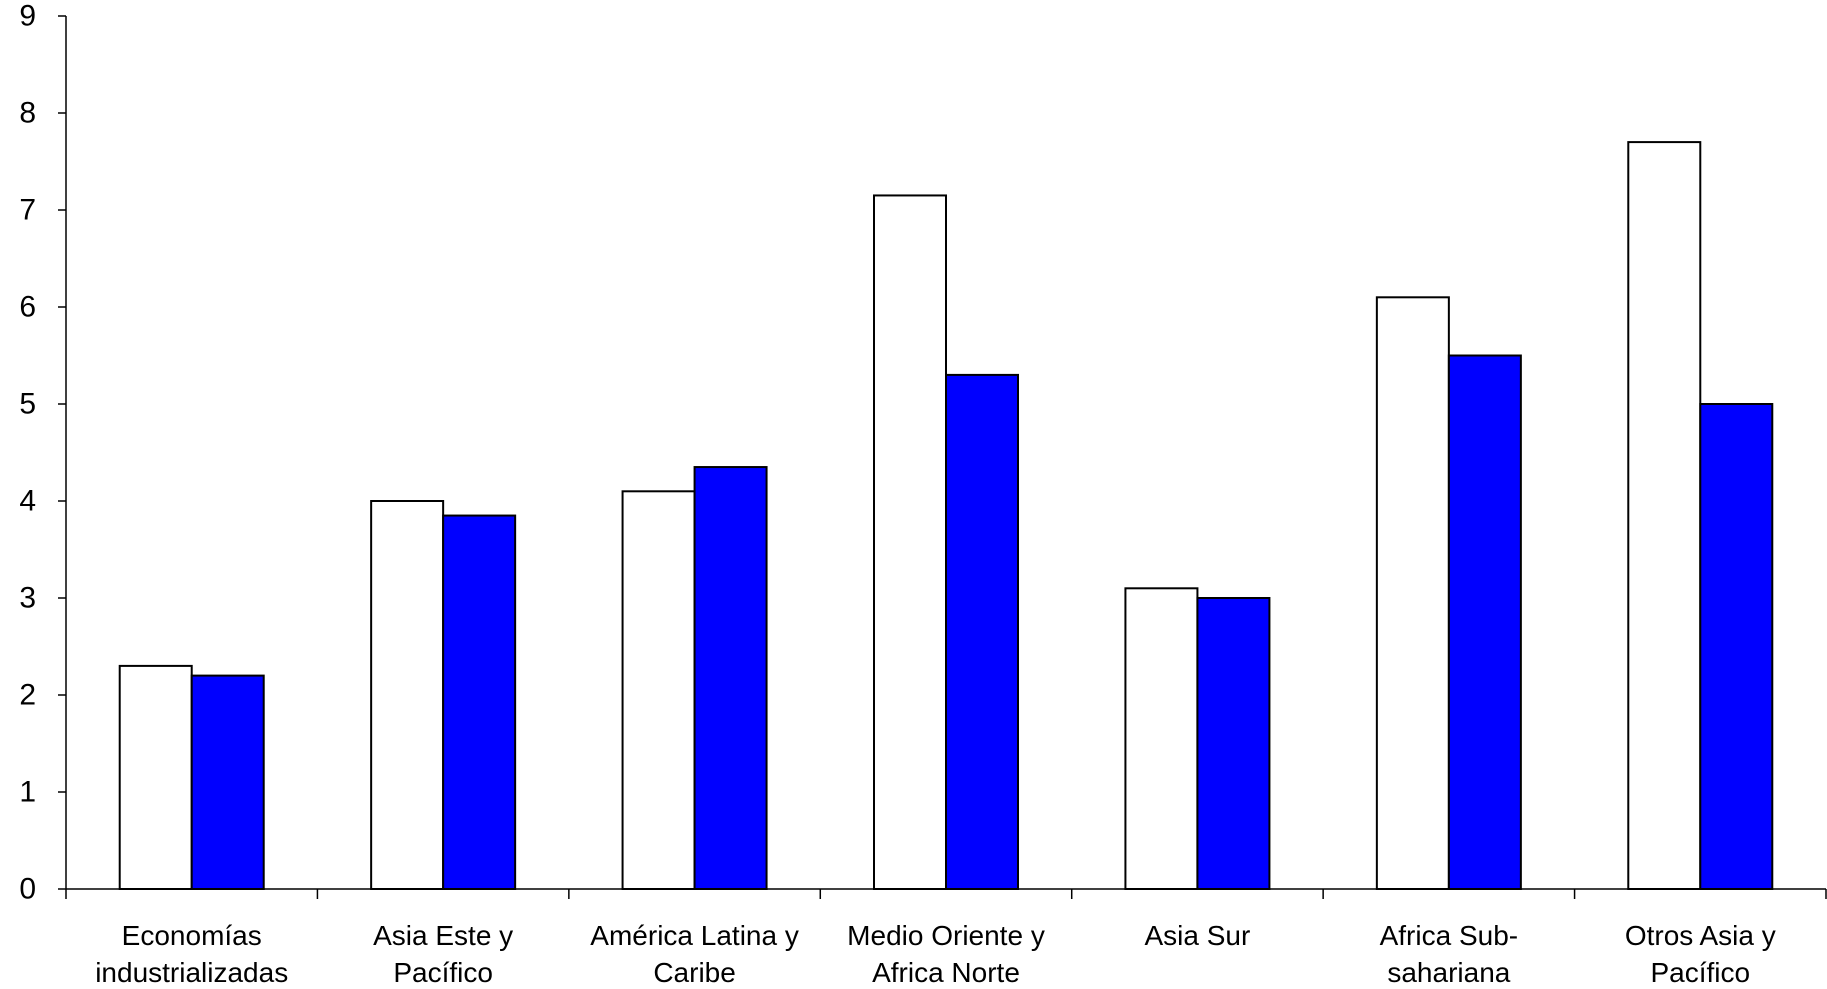 This screenshot has height=989, width=1827. What do you see at coordinates (1198, 935) in the screenshot?
I see `x-tick-label: Asia Sur` at bounding box center [1198, 935].